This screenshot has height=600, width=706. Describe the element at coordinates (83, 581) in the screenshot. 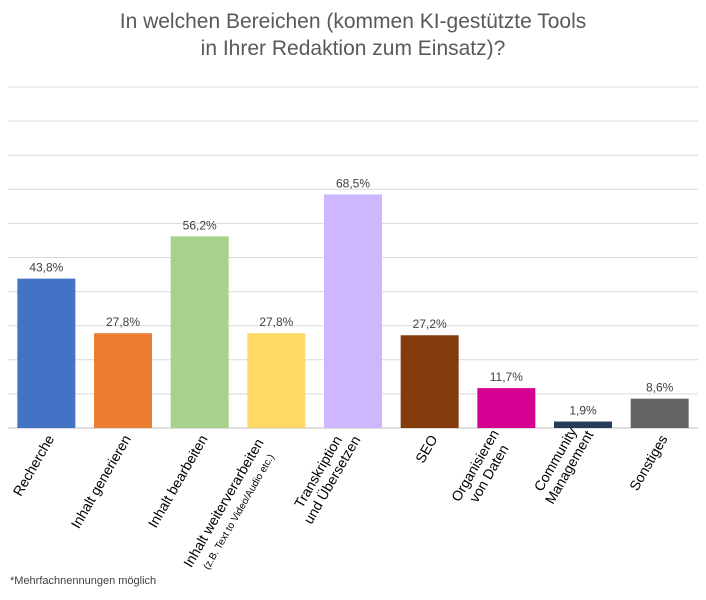

I see `footnote: *Mehrfachnennungen möglich` at that location.